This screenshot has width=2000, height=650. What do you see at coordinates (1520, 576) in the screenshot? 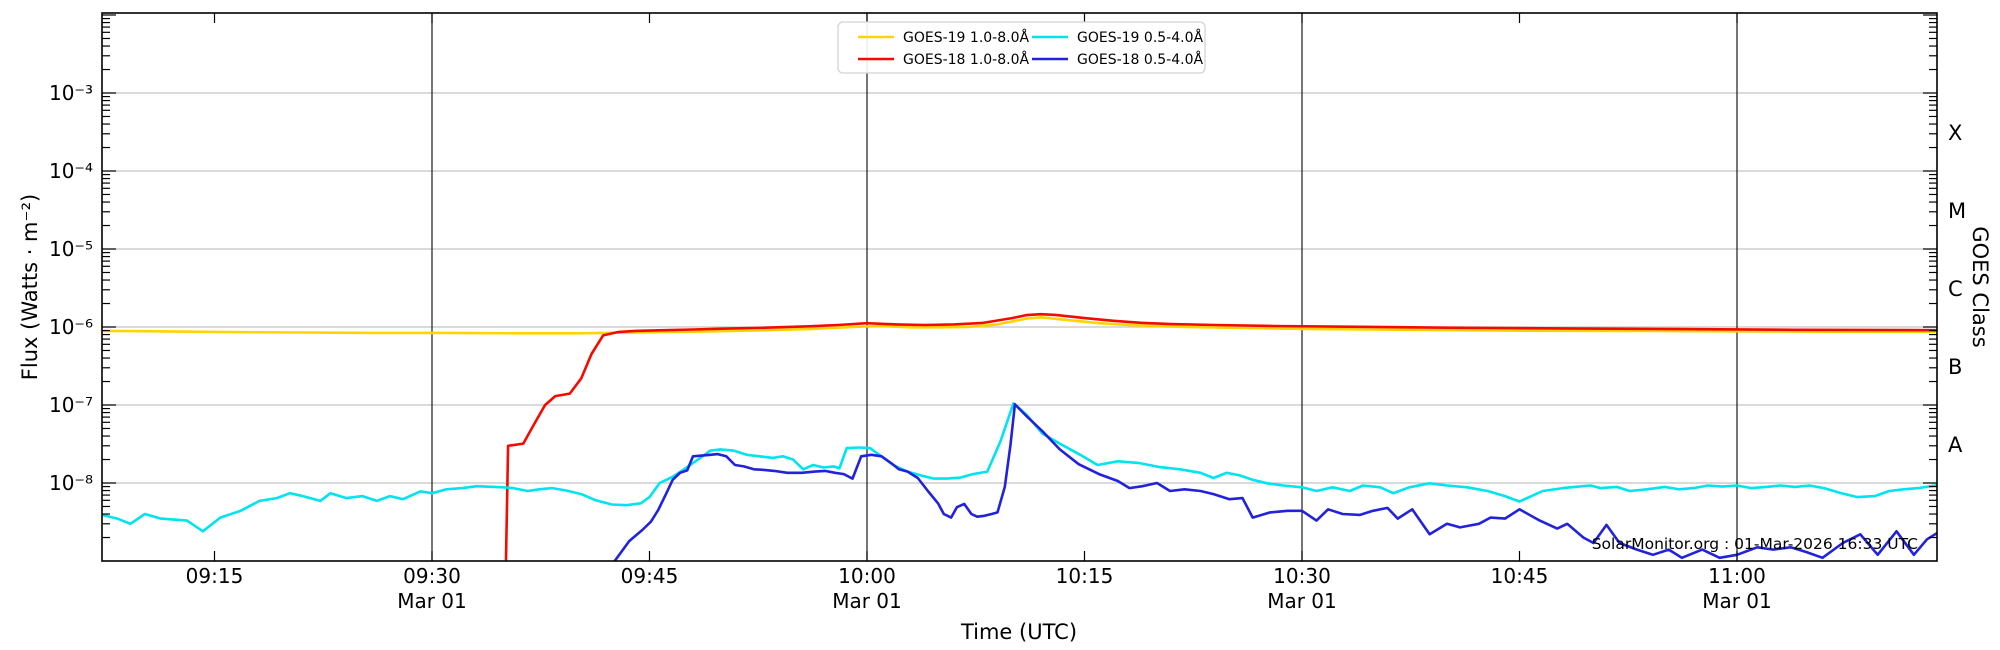
I see `x-tick-label: 10:45` at bounding box center [1520, 576].